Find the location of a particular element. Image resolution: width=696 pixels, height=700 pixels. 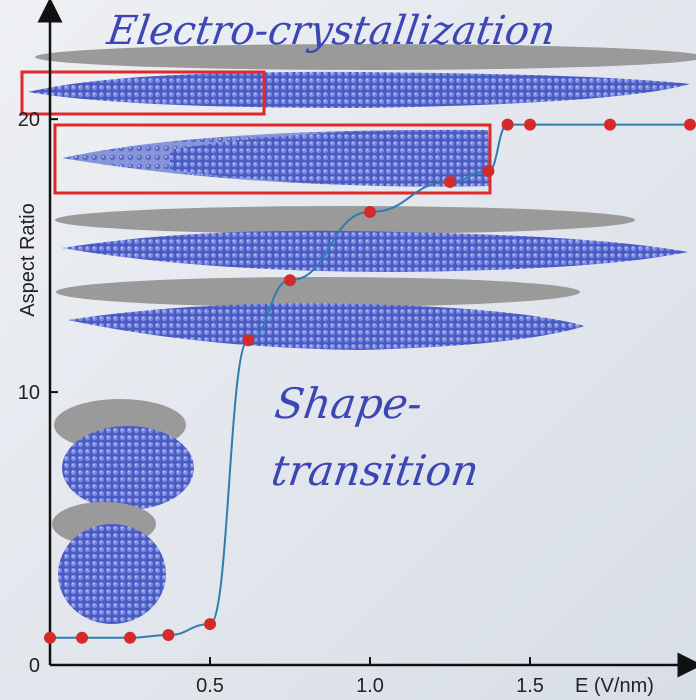

annotation-electro-crystallization: Electro-crystallization is located at coordinates (330, 31).